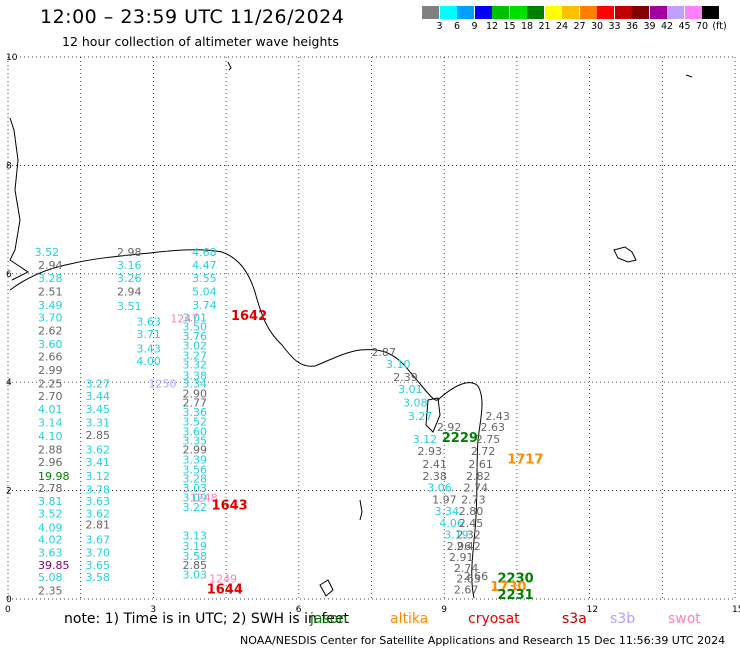 This screenshot has width=740, height=650. I want to click on legend-item-altika: altika, so click(409, 619).